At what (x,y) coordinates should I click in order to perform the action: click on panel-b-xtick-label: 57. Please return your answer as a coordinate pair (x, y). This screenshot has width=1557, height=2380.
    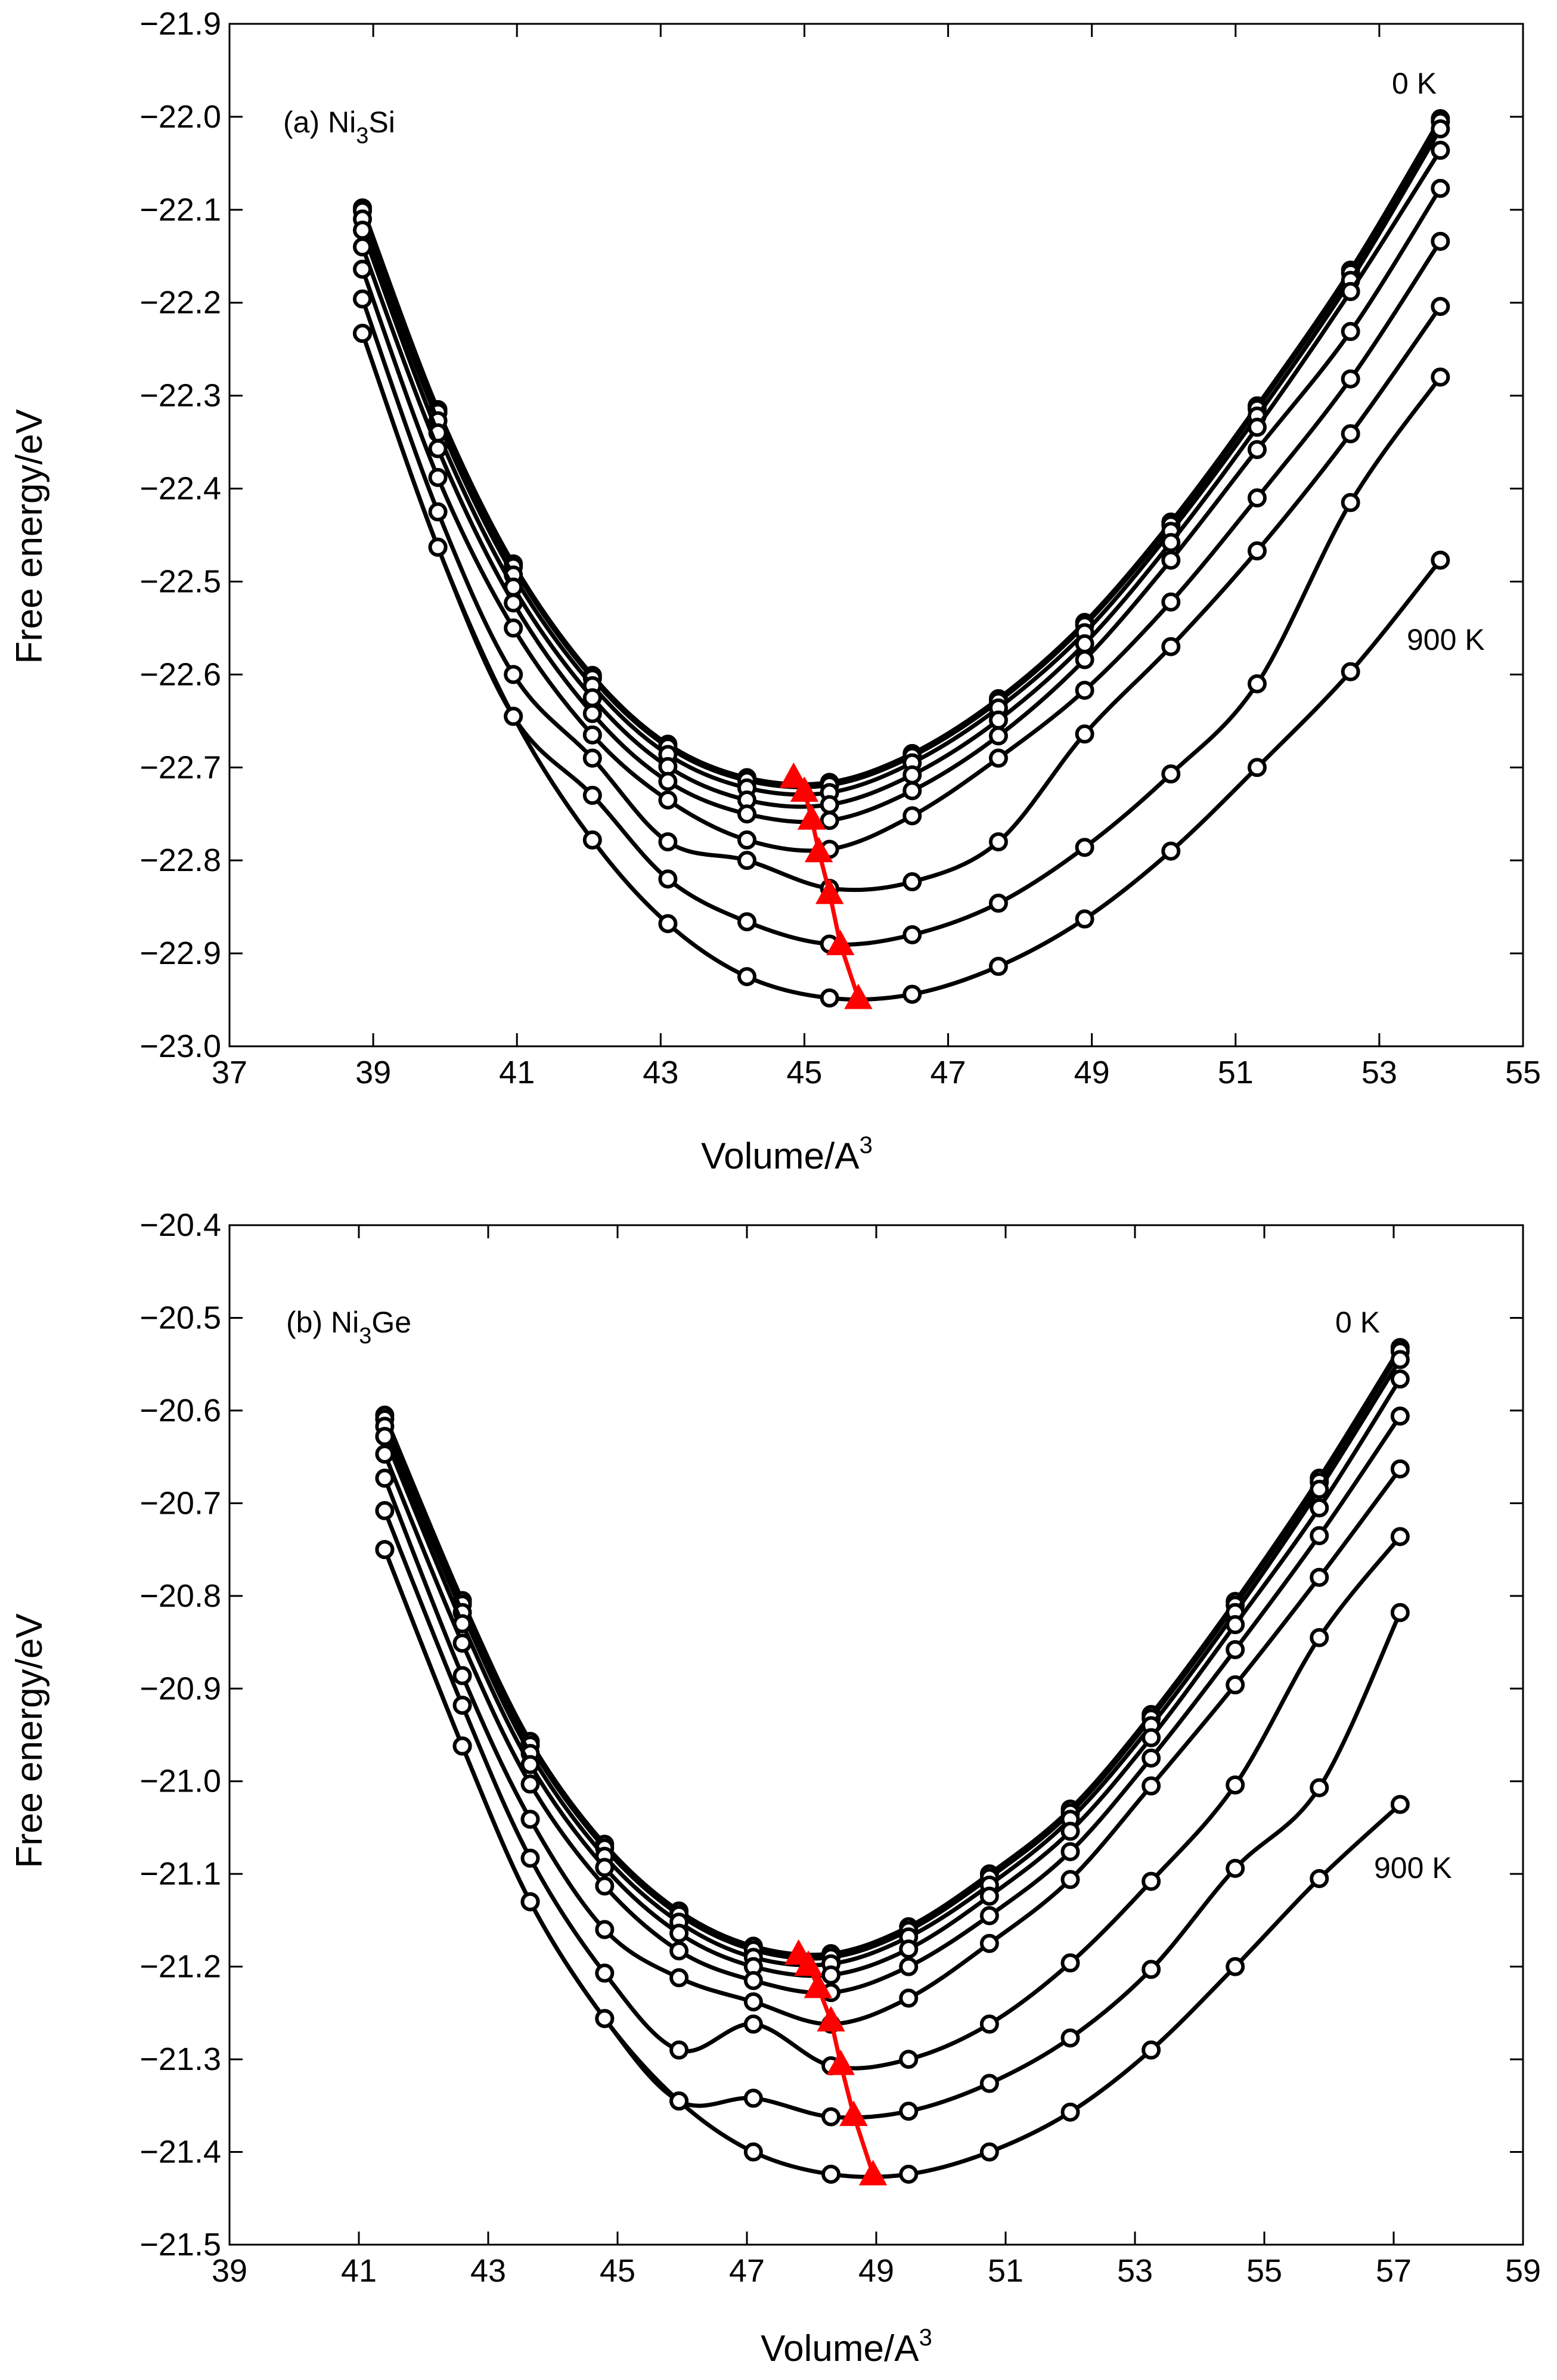
    Looking at the image, I should click on (1394, 2271).